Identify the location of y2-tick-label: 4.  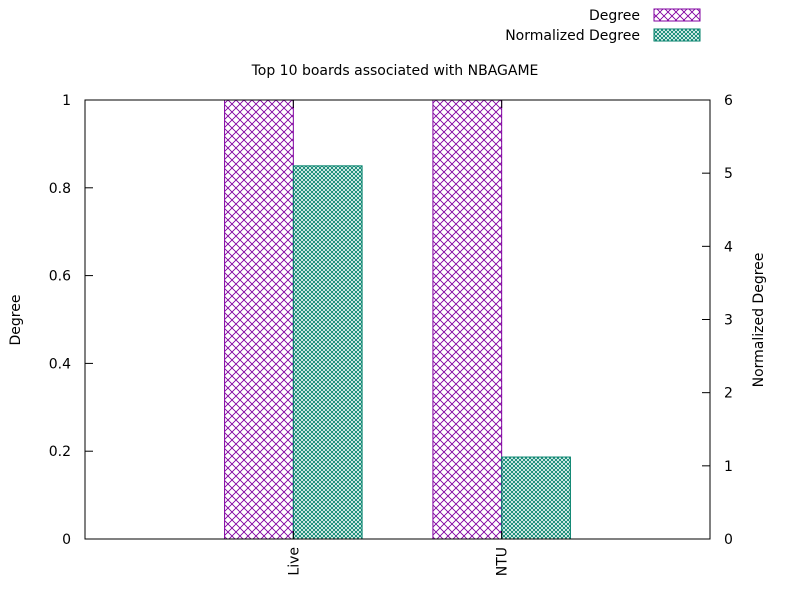
(728, 247).